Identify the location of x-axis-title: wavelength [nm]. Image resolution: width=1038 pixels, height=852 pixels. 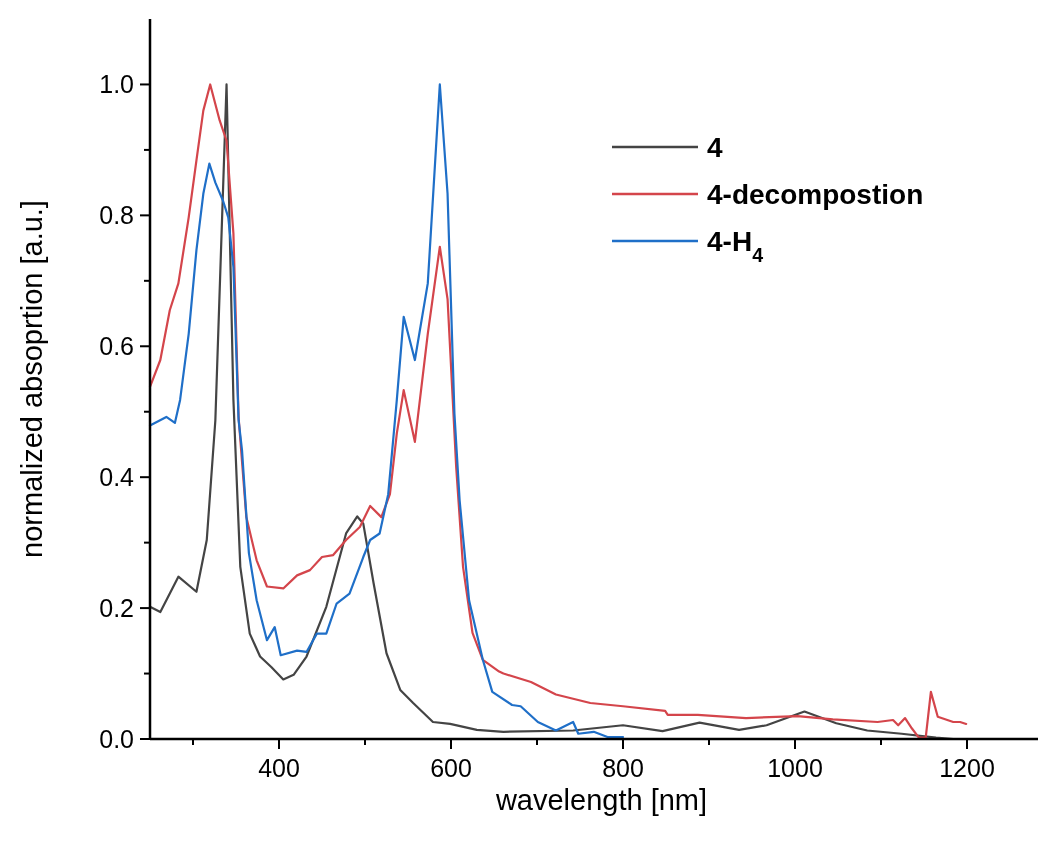
(601, 800).